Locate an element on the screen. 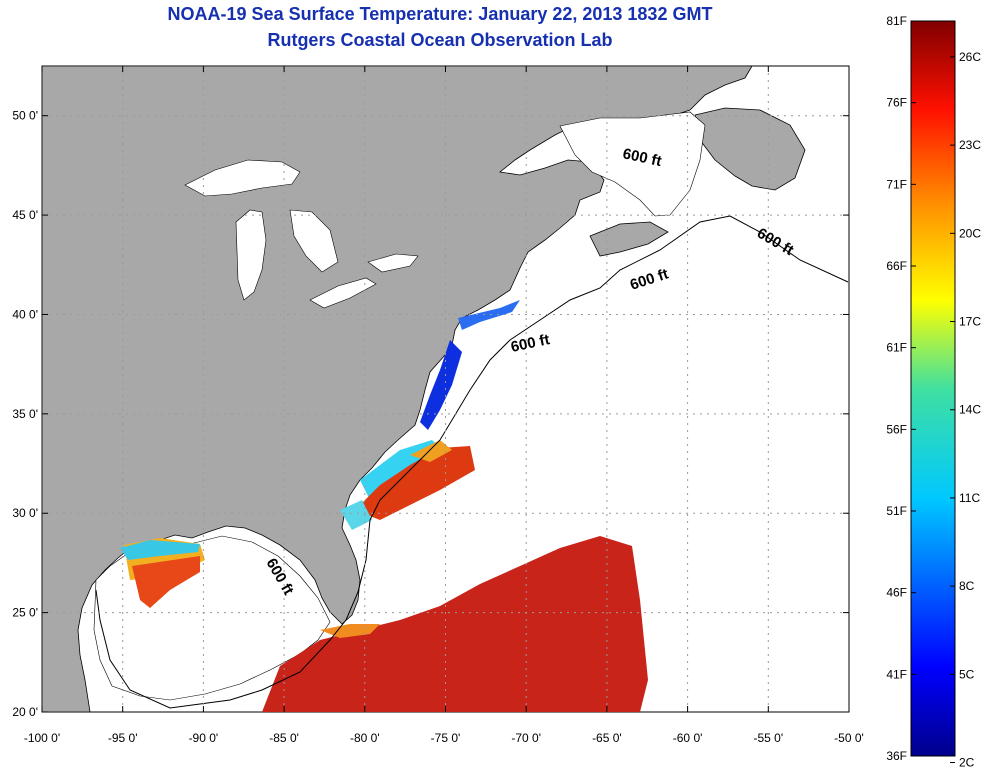  colorbar-f-label: 71F is located at coordinates (896, 184).